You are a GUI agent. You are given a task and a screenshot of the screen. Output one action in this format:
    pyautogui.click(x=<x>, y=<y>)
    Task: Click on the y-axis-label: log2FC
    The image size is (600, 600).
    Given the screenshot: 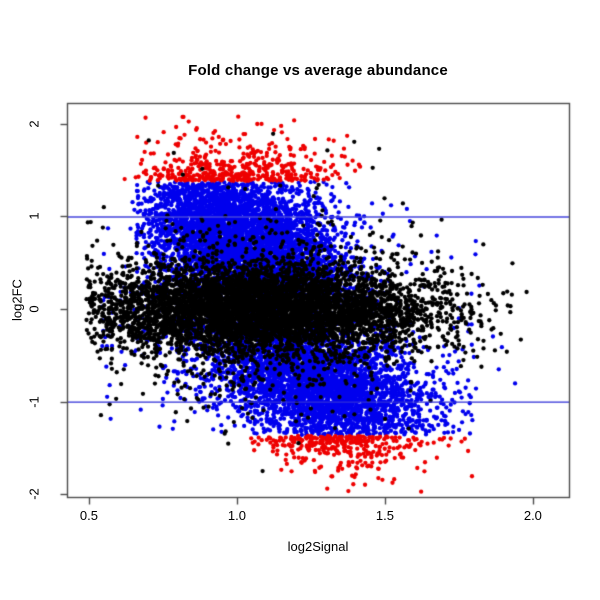 What is the action you would take?
    pyautogui.click(x=17, y=300)
    